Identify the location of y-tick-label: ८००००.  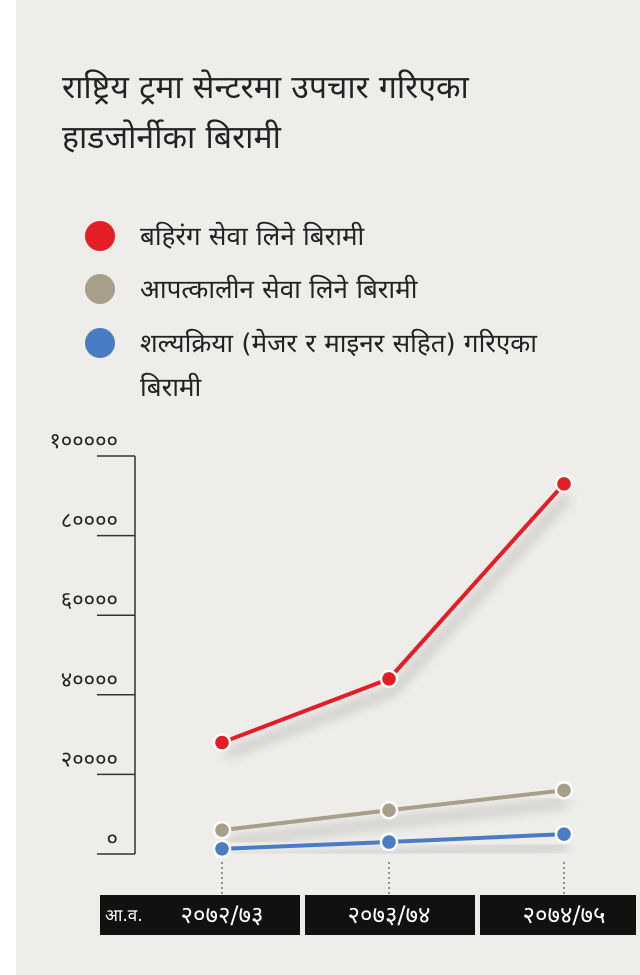
(89, 521).